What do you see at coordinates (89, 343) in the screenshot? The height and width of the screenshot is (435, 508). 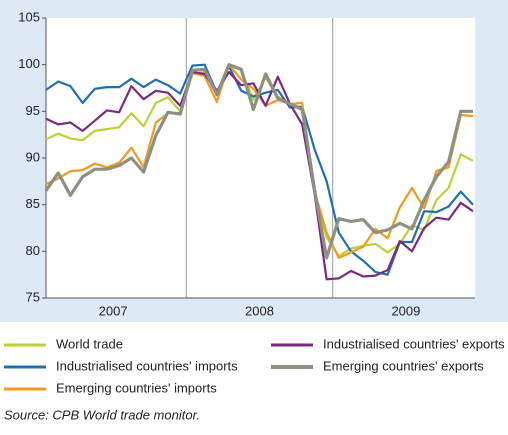 I see `legend-label: World trade` at bounding box center [89, 343].